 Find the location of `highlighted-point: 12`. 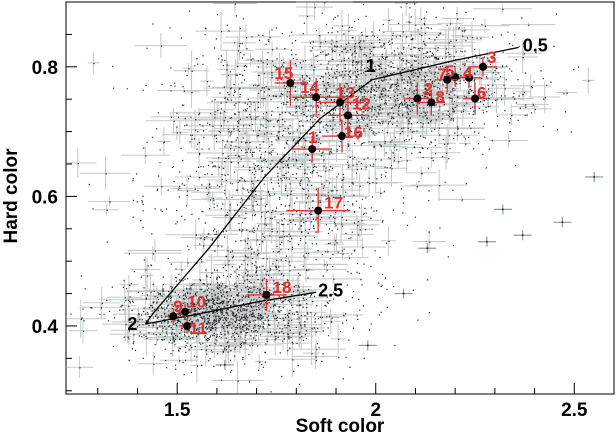

highlighted-point: 12 is located at coordinates (349, 114).